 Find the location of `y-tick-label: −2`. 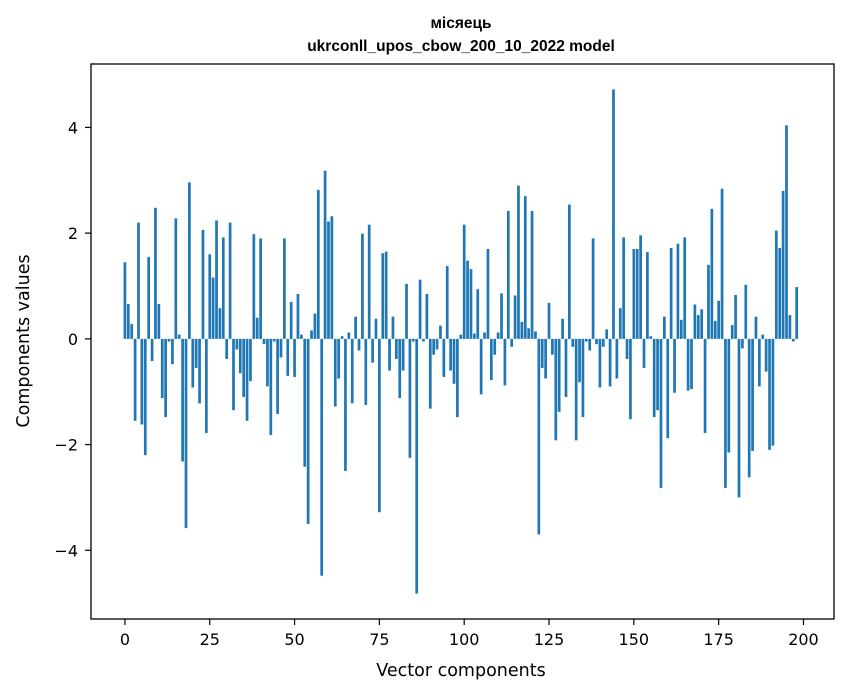

y-tick-label: −2 is located at coordinates (66, 445).